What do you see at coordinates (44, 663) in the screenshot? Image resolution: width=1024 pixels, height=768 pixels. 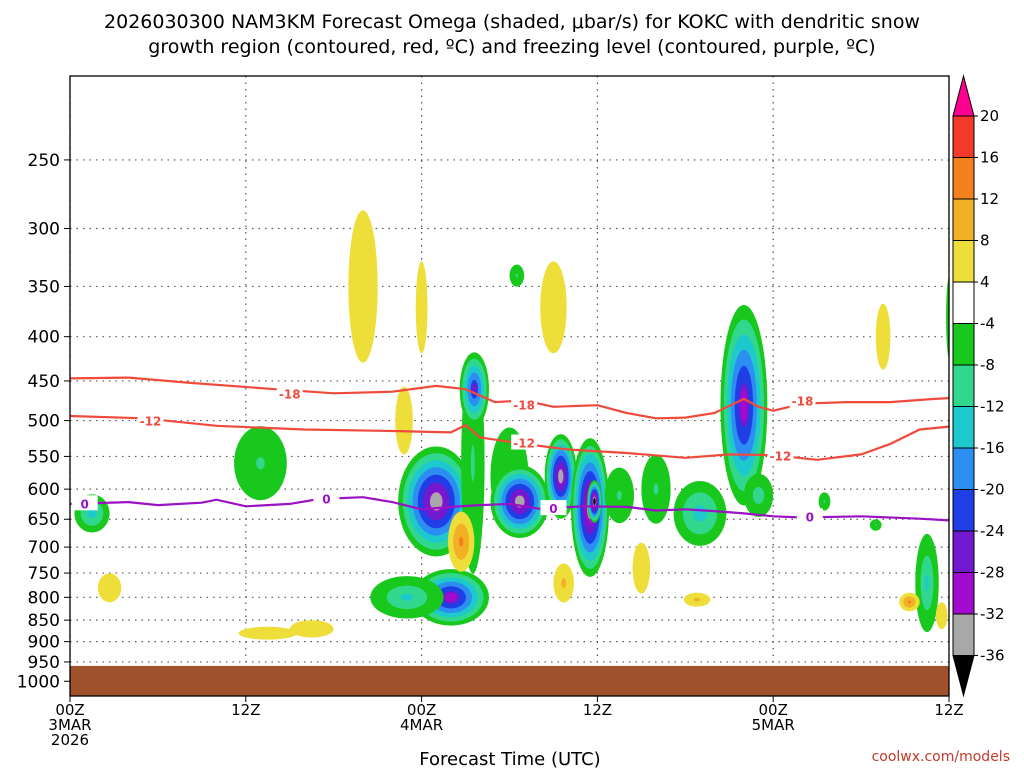 I see `y-tick-label: 950` at bounding box center [44, 663].